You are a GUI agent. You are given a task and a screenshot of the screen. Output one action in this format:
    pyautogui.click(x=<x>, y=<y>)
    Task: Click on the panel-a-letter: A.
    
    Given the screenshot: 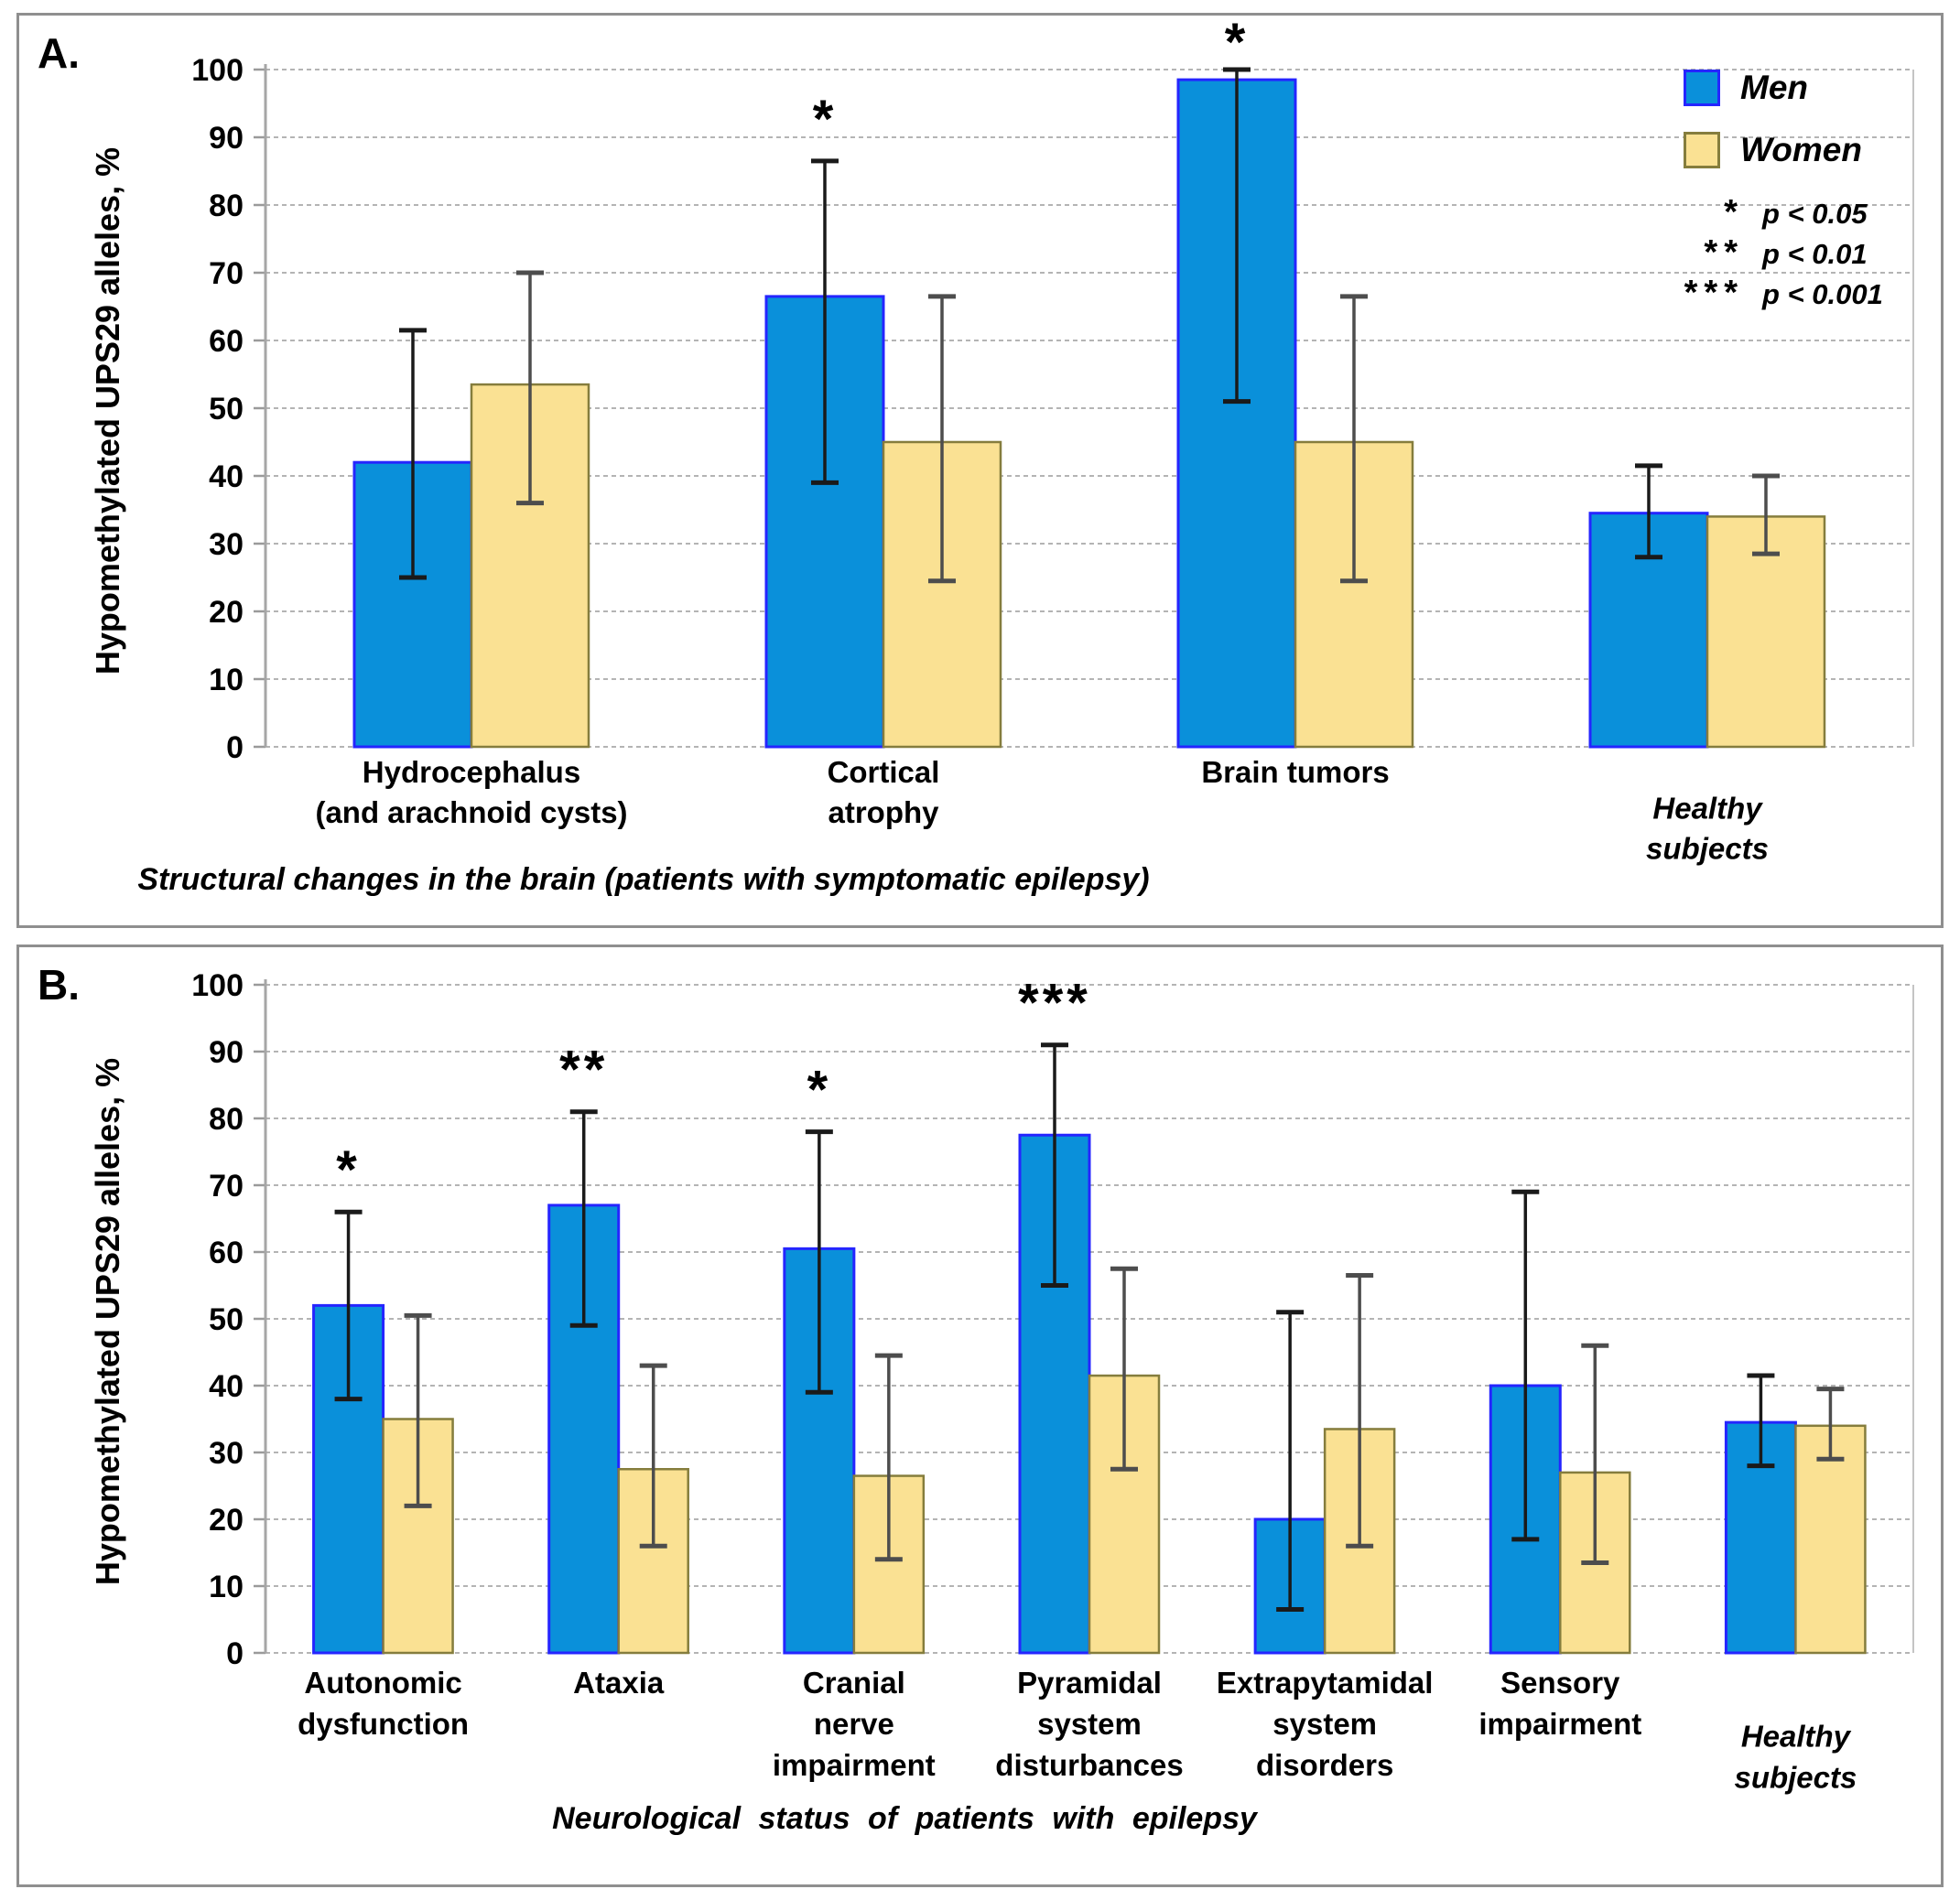 What is the action you would take?
    pyautogui.click(x=59, y=53)
    